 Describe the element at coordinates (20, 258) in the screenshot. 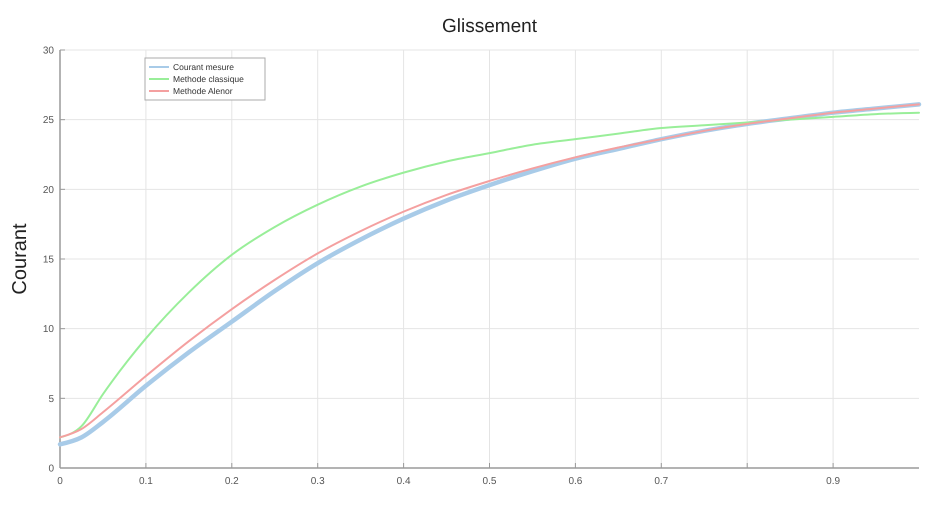

I see `y-axis-title: Courant` at that location.